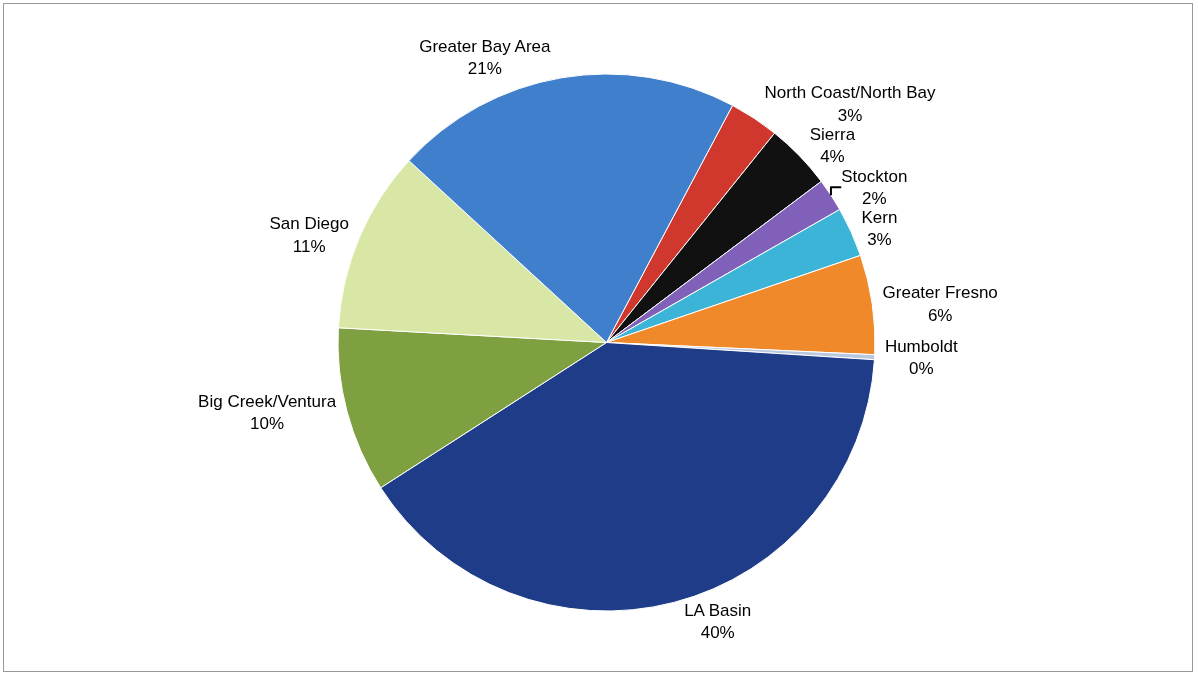  What do you see at coordinates (921, 368) in the screenshot?
I see `data-label: 0%` at bounding box center [921, 368].